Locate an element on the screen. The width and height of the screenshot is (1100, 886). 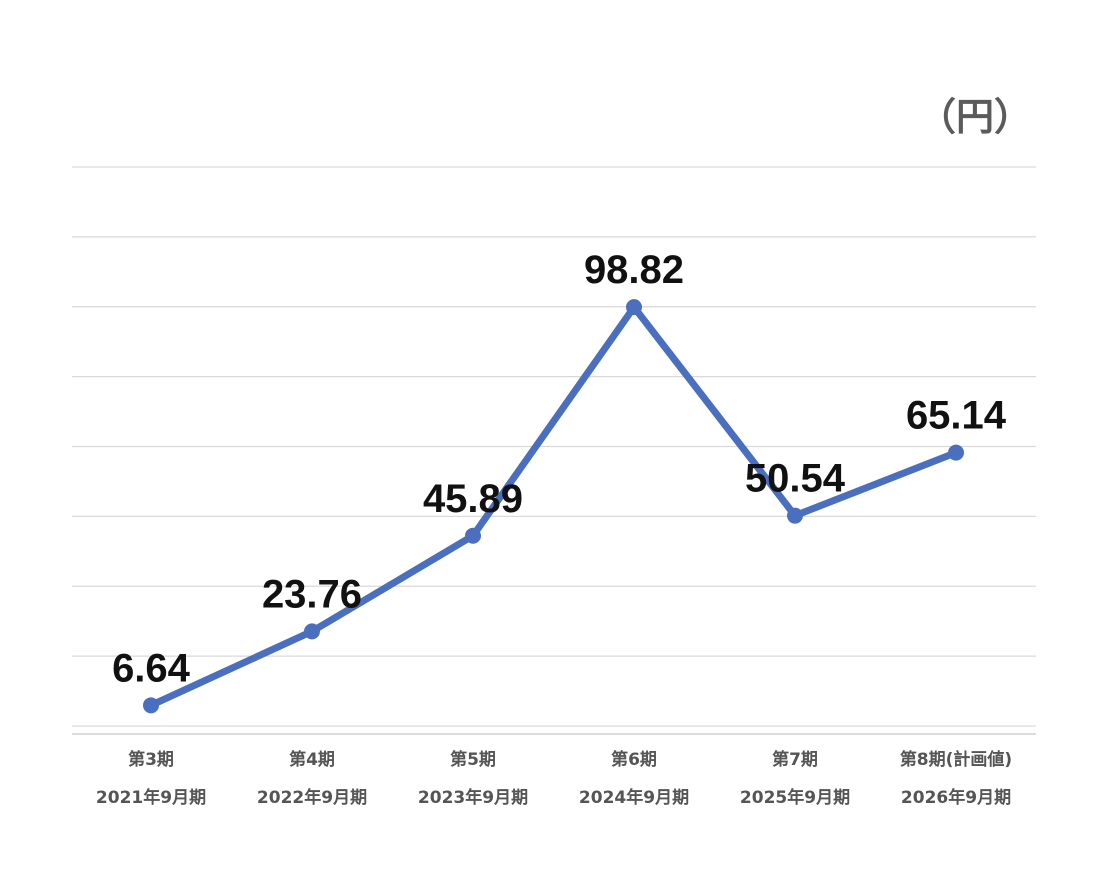
x-tick-label-fiscal-year: 2023年9月期 is located at coordinates (473, 797).